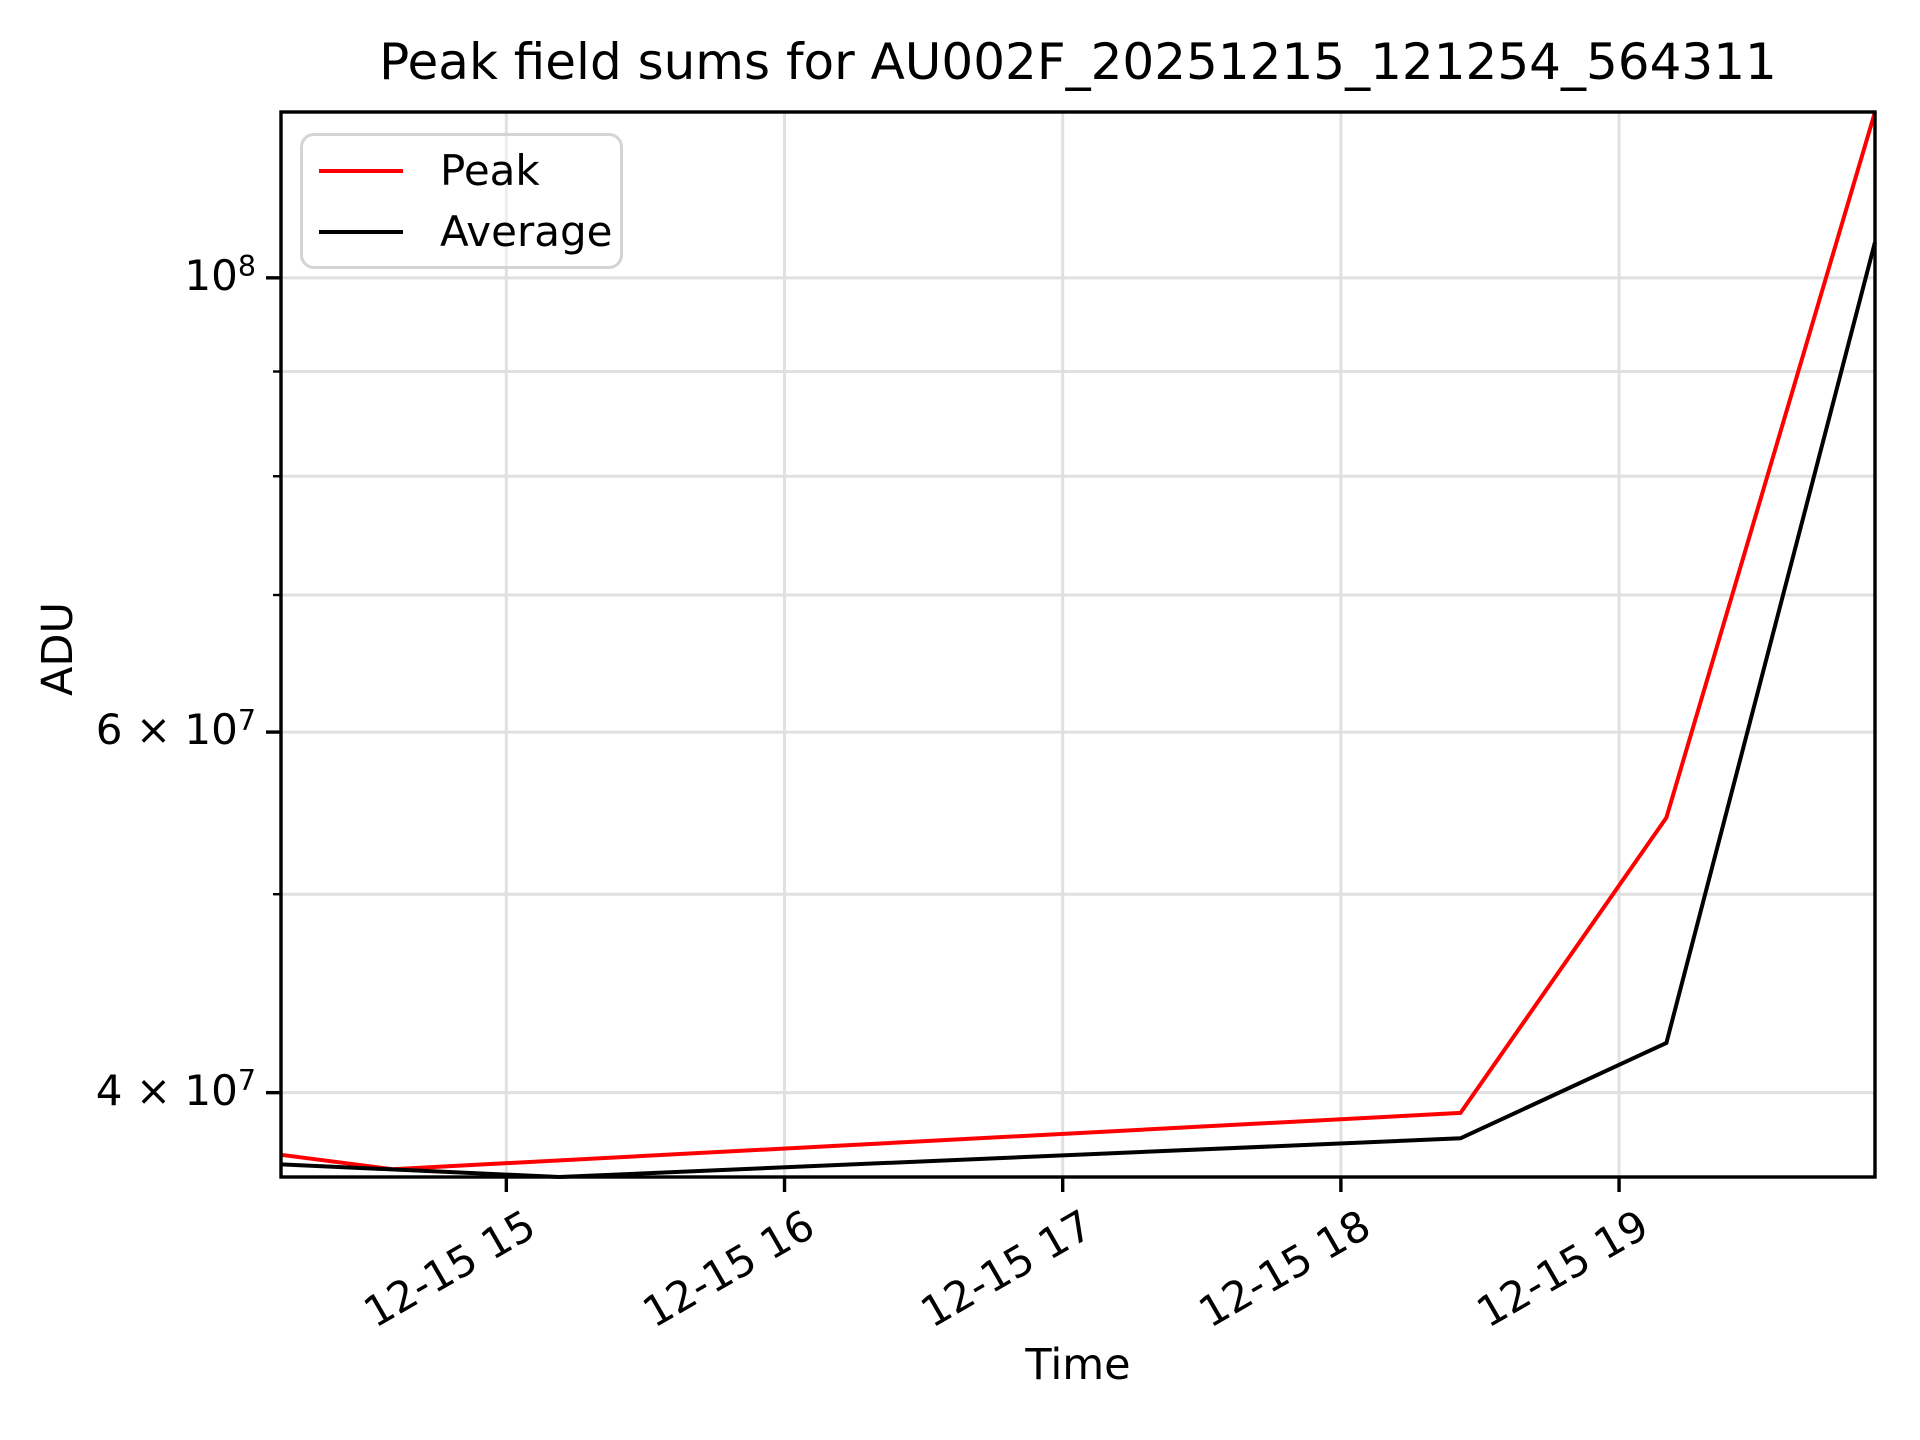 This screenshot has width=1920, height=1440. I want to click on legend-label-average: Average, so click(526, 231).